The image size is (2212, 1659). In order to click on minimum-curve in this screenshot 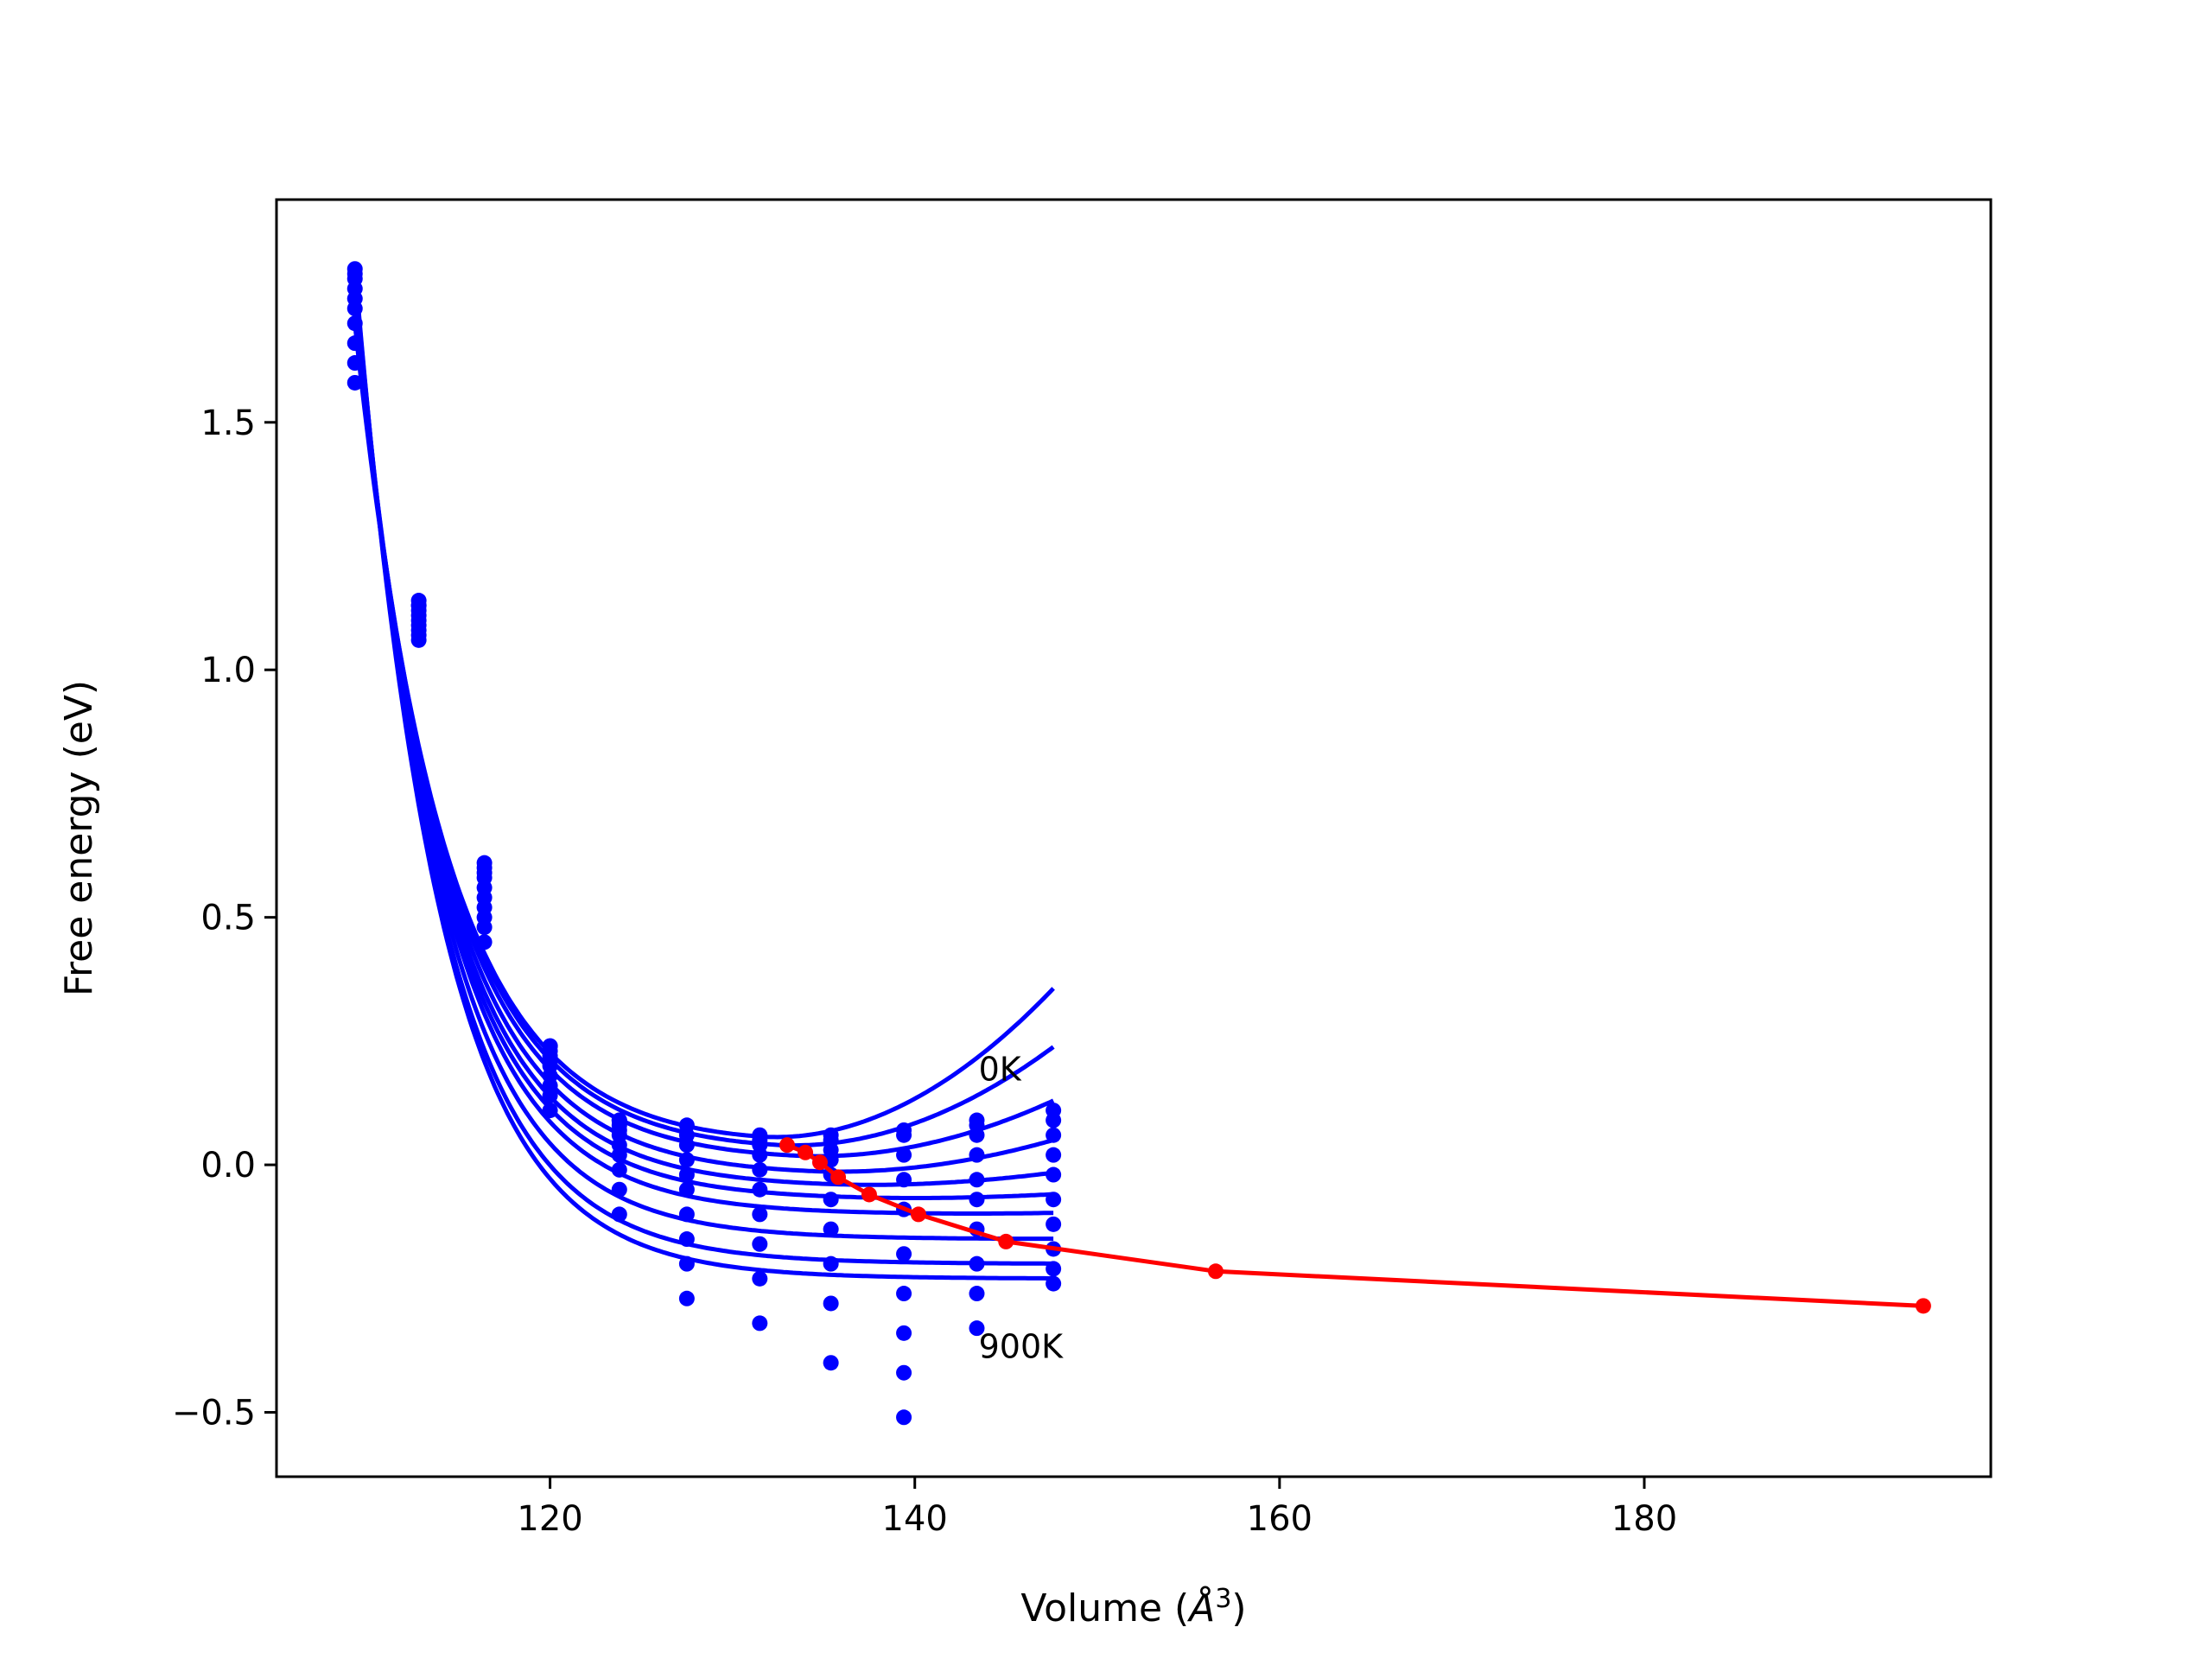, I will do `click(1355, 1225)`.